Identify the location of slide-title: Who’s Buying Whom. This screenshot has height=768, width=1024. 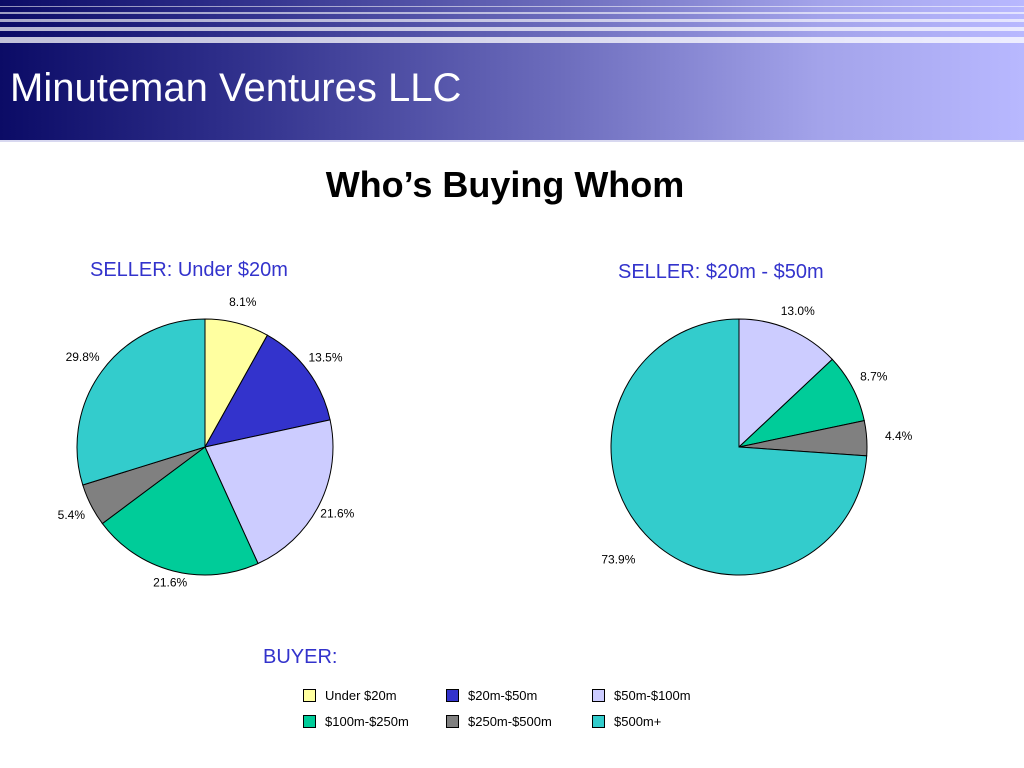
(505, 184).